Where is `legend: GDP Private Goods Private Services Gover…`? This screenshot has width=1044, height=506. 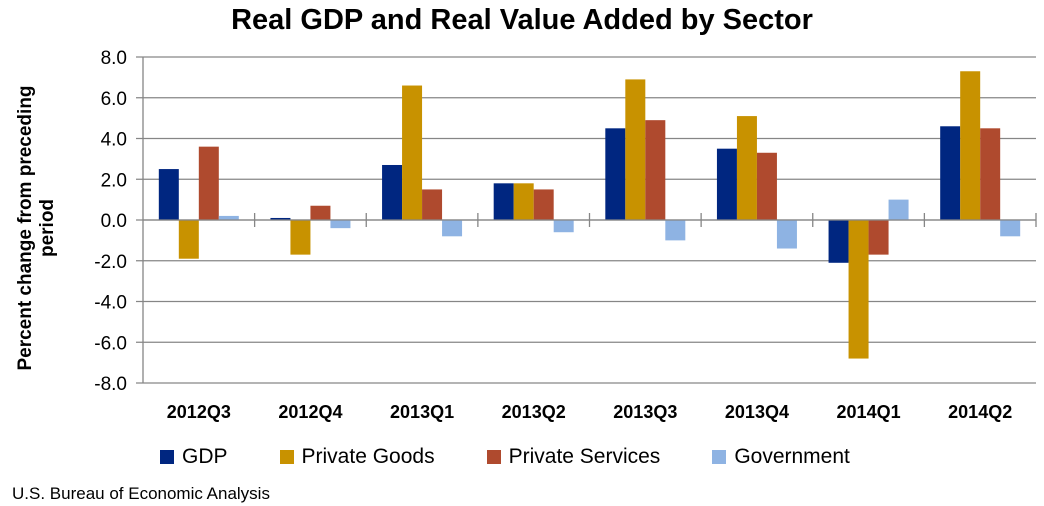
legend: GDP Private Goods Private Services Gover… is located at coordinates (531, 457).